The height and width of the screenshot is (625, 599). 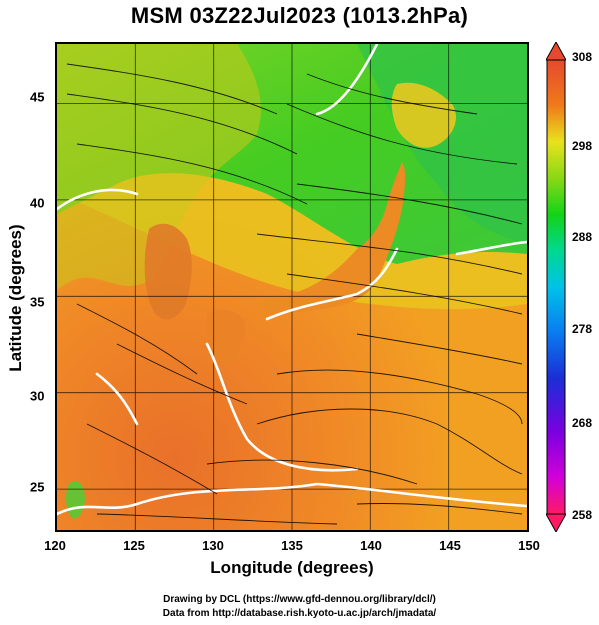 What do you see at coordinates (556, 51) in the screenshot?
I see `colorbar-max-arrow` at bounding box center [556, 51].